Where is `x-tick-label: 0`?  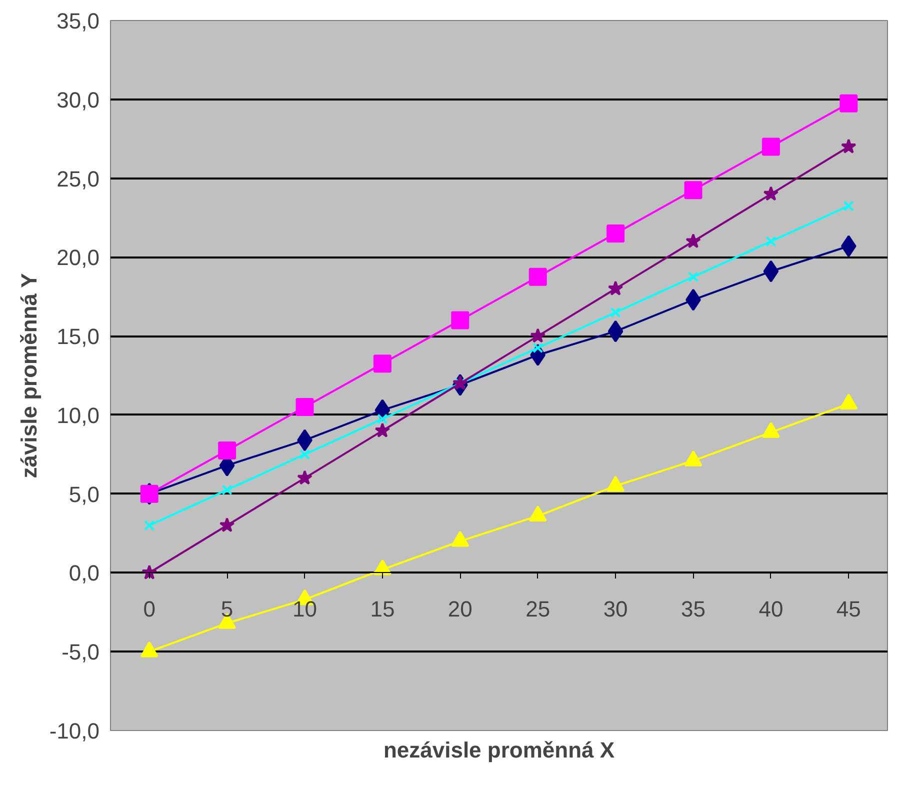 x-tick-label: 0 is located at coordinates (149, 609).